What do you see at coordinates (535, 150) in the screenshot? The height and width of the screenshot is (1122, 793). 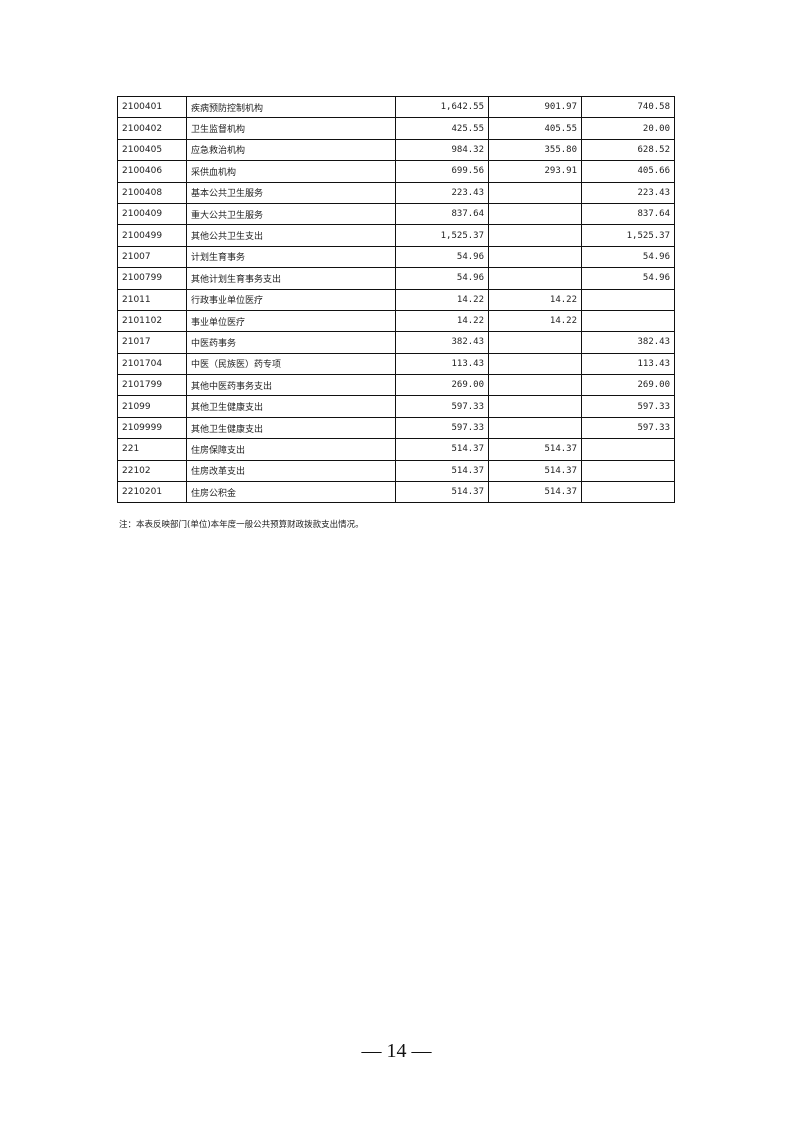 I see `cell-basic: 355.80` at bounding box center [535, 150].